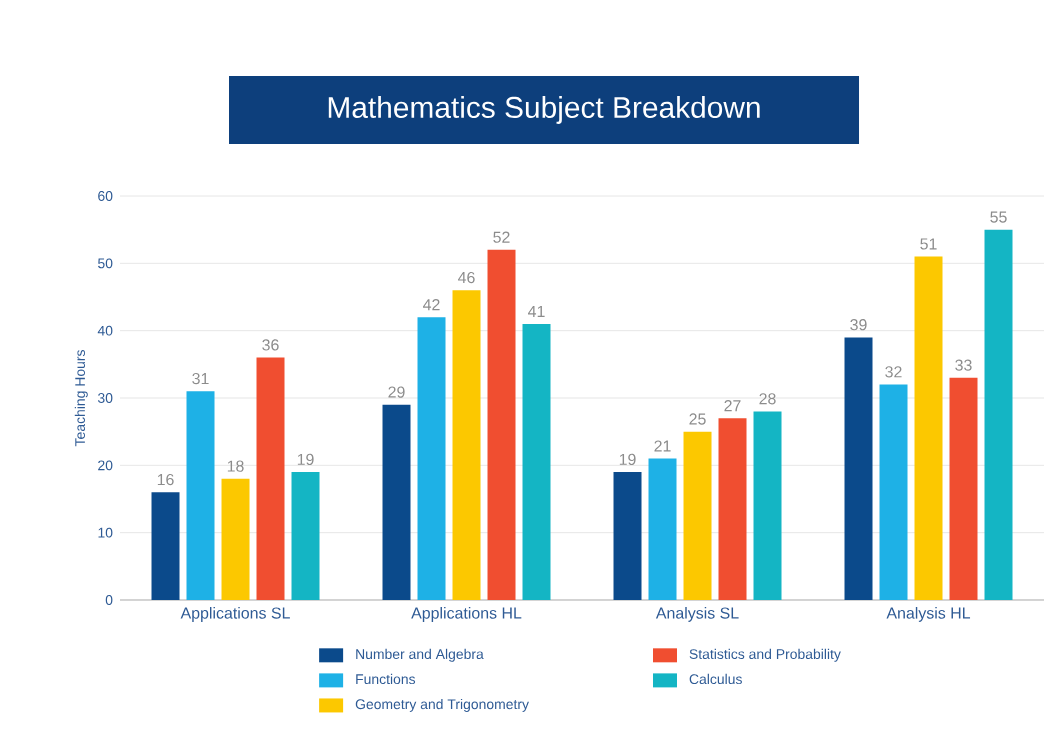 This screenshot has width=1062, height=752. I want to click on chart-title: Mathematics Subject Breakdown, so click(544, 110).